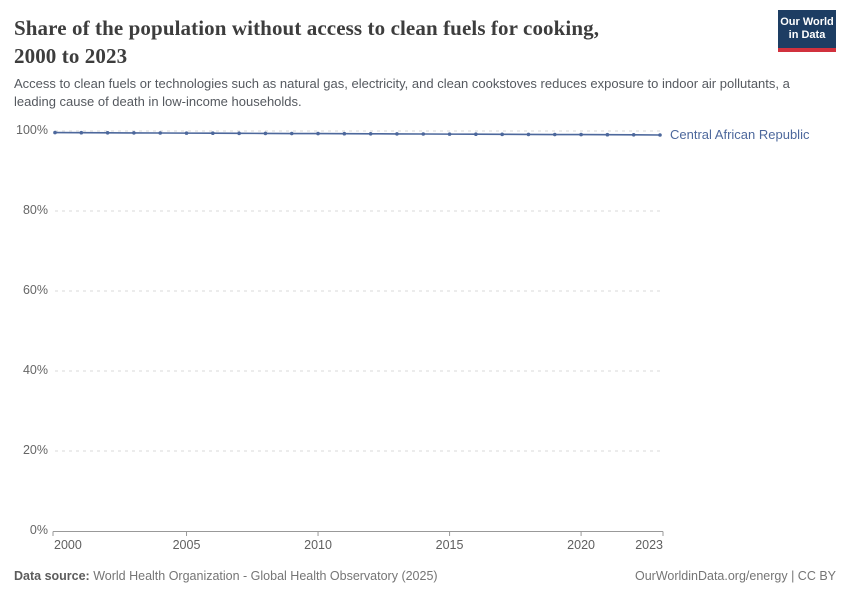 Image resolution: width=850 pixels, height=600 pixels. I want to click on data-point-2002, so click(107, 133).